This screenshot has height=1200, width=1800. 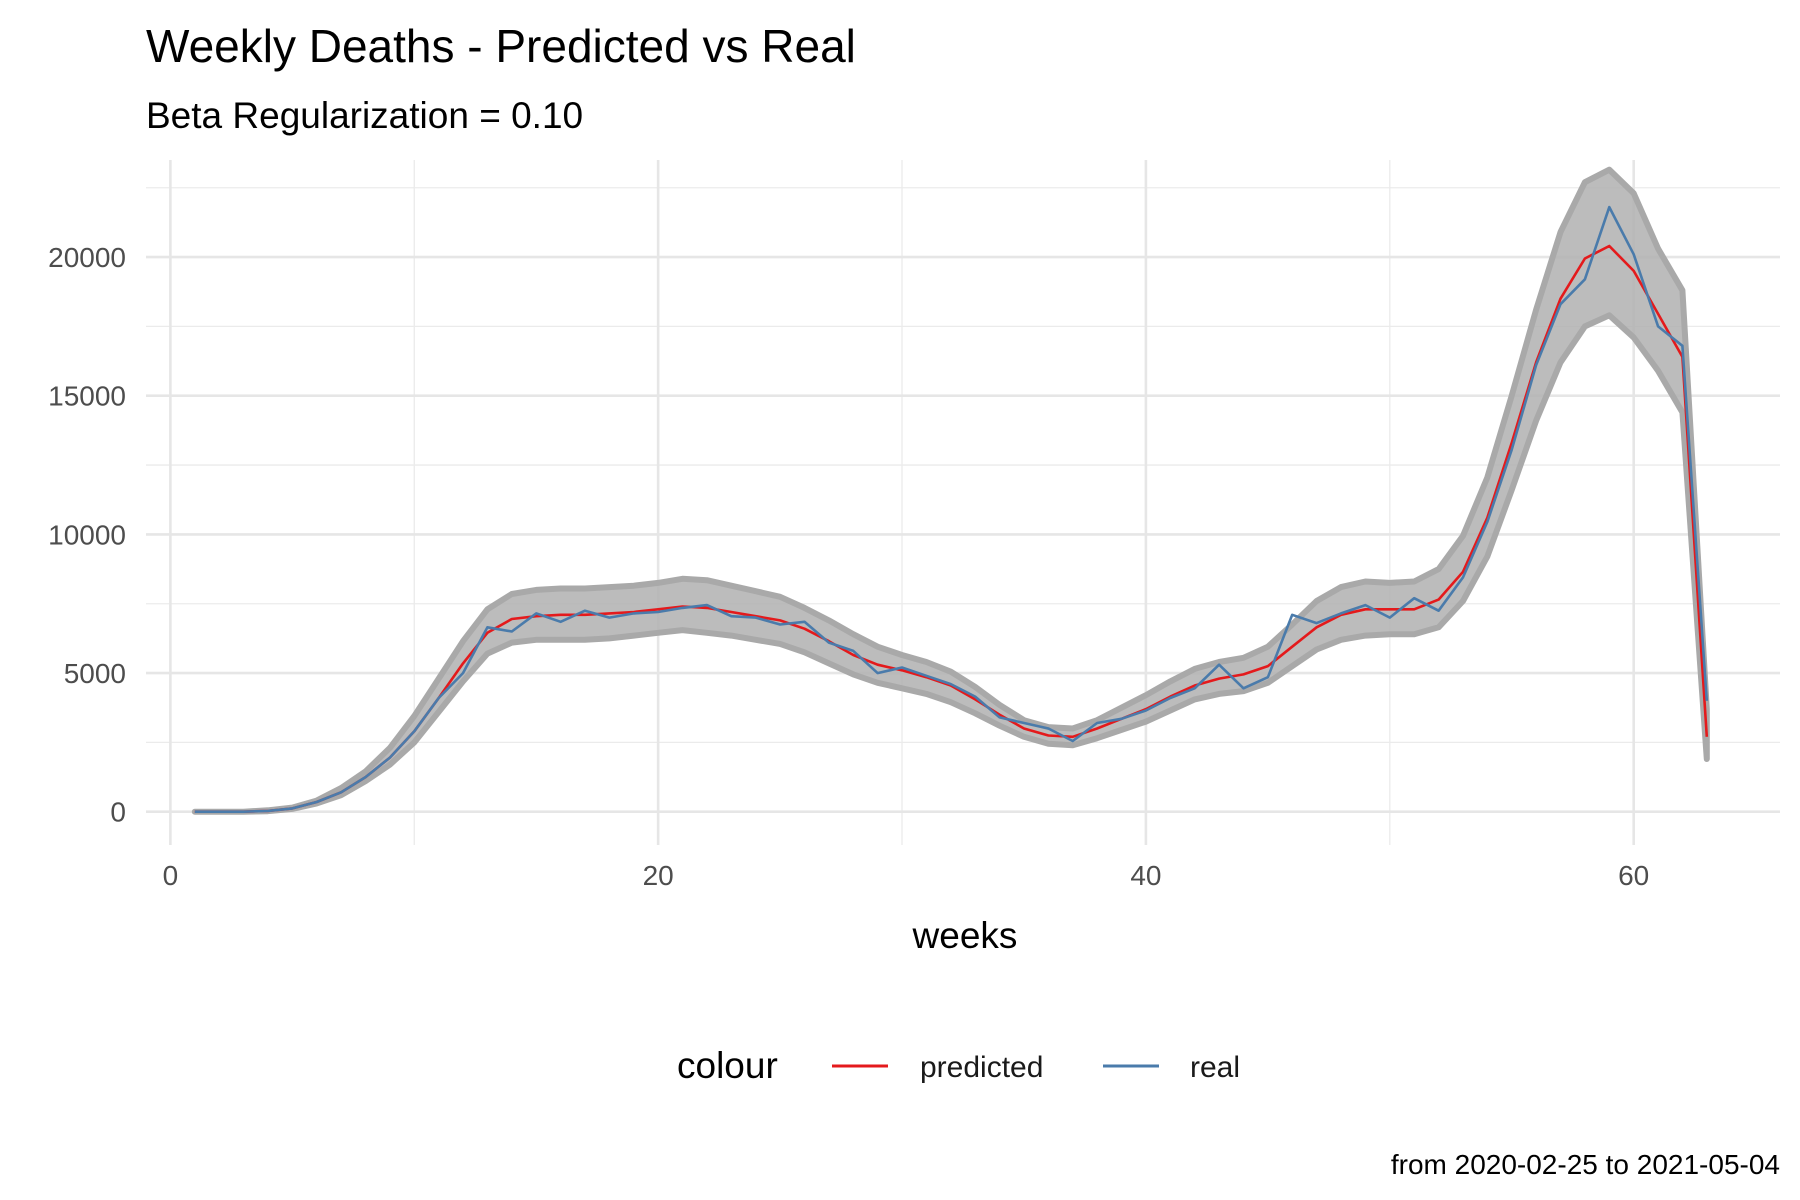 I want to click on x-axis-tick-labels: 0 20 40 60, so click(x=906, y=875).